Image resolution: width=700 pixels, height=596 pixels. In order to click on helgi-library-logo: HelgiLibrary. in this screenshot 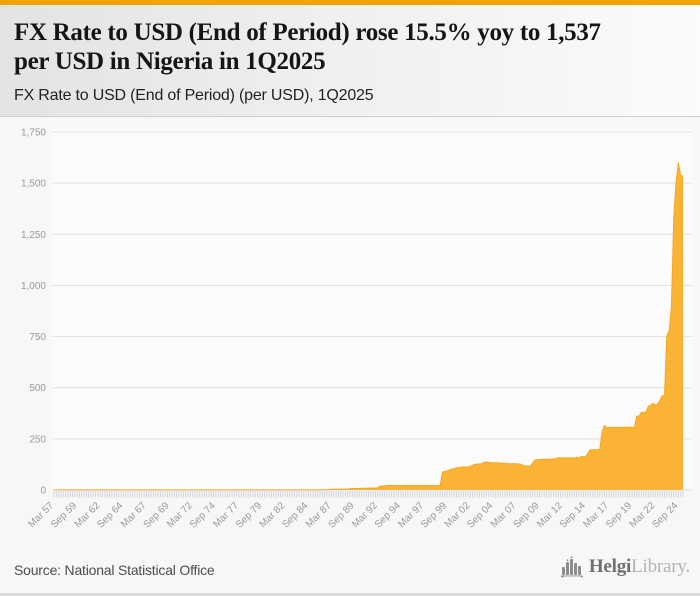, I will do `click(625, 567)`.